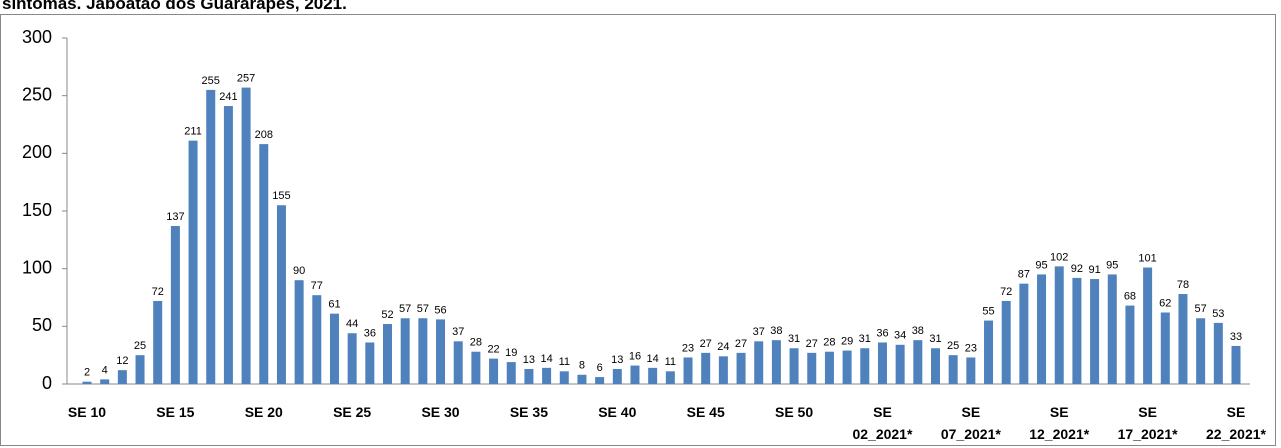 Image resolution: width=1281 pixels, height=448 pixels. I want to click on data-label: 12, so click(122, 361).